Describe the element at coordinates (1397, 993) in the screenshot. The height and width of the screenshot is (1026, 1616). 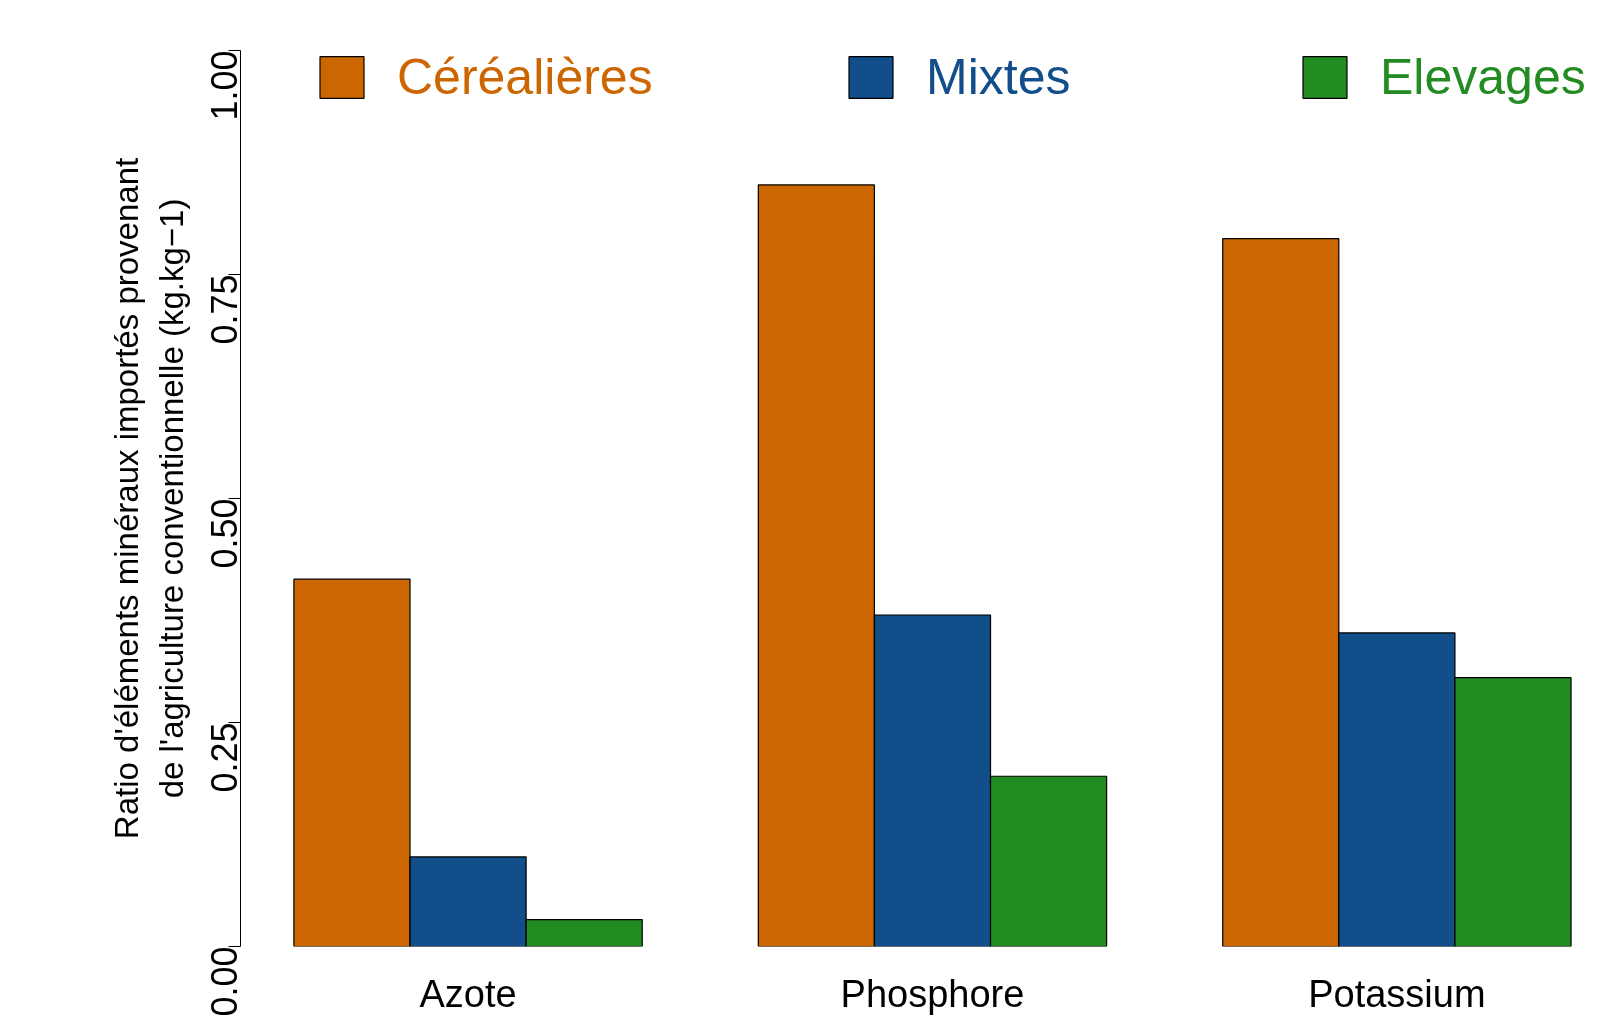
I see `x-tick-label: Potassium` at that location.